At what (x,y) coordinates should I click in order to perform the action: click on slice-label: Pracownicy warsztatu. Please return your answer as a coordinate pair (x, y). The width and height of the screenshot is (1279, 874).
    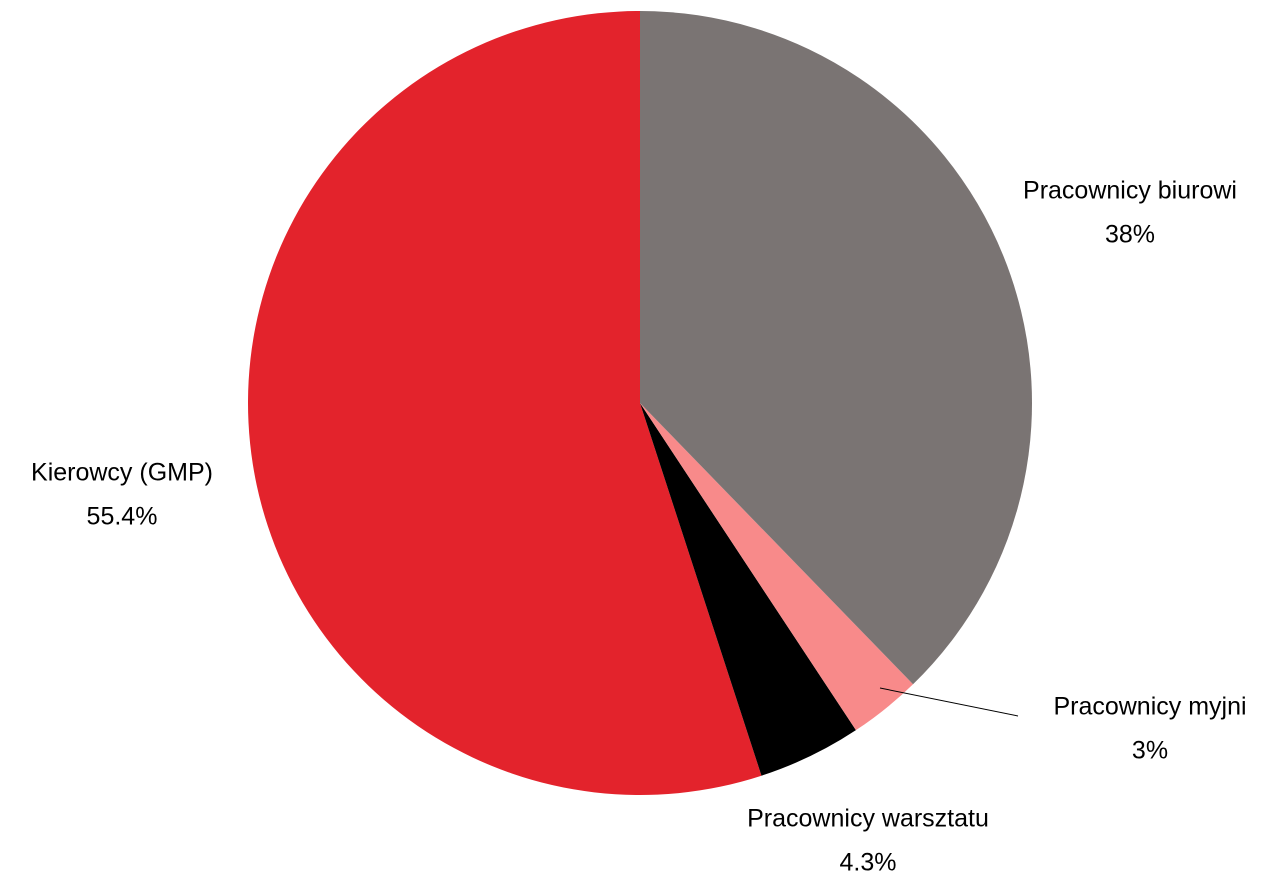
    Looking at the image, I should click on (868, 819).